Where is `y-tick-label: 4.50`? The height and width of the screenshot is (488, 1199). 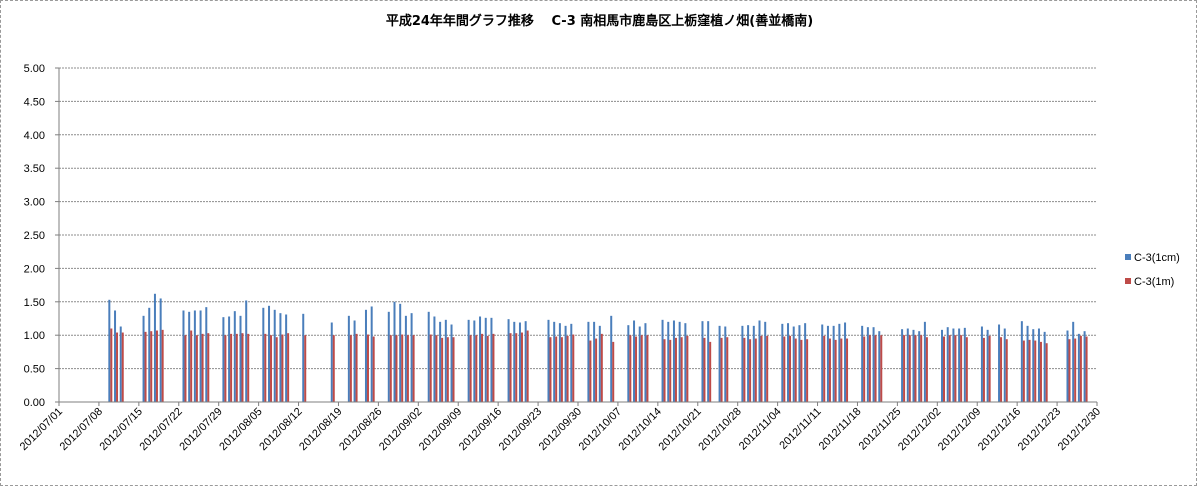
y-tick-label: 4.50 is located at coordinates (34, 102).